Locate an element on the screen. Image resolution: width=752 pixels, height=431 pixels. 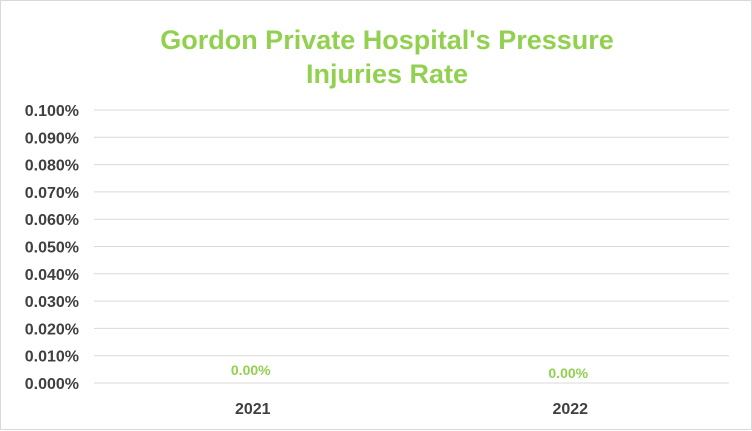
x-tick-label: 2021 is located at coordinates (253, 409).